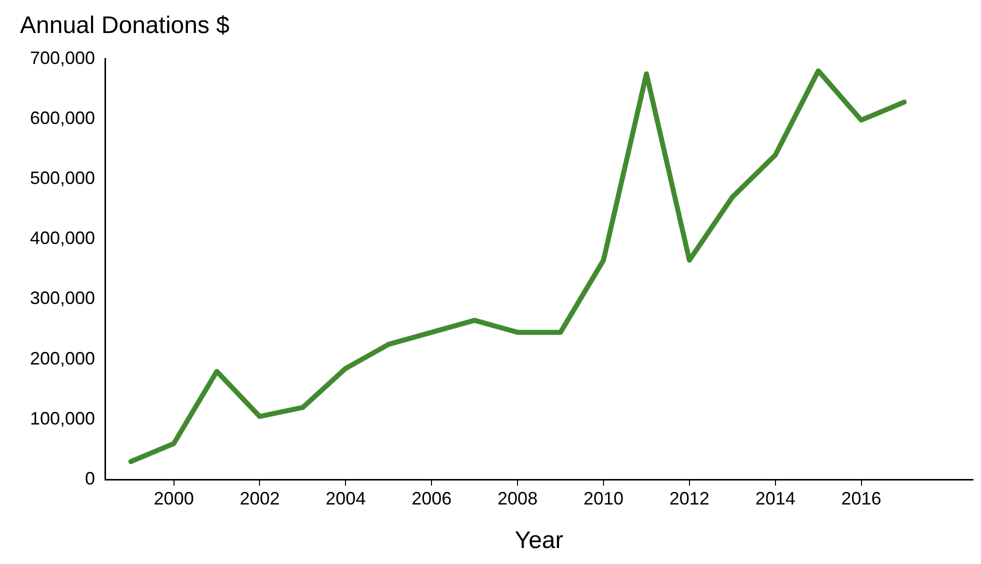 Image resolution: width=981 pixels, height=564 pixels. Describe the element at coordinates (518, 498) in the screenshot. I see `x-tick-label: 2008` at that location.